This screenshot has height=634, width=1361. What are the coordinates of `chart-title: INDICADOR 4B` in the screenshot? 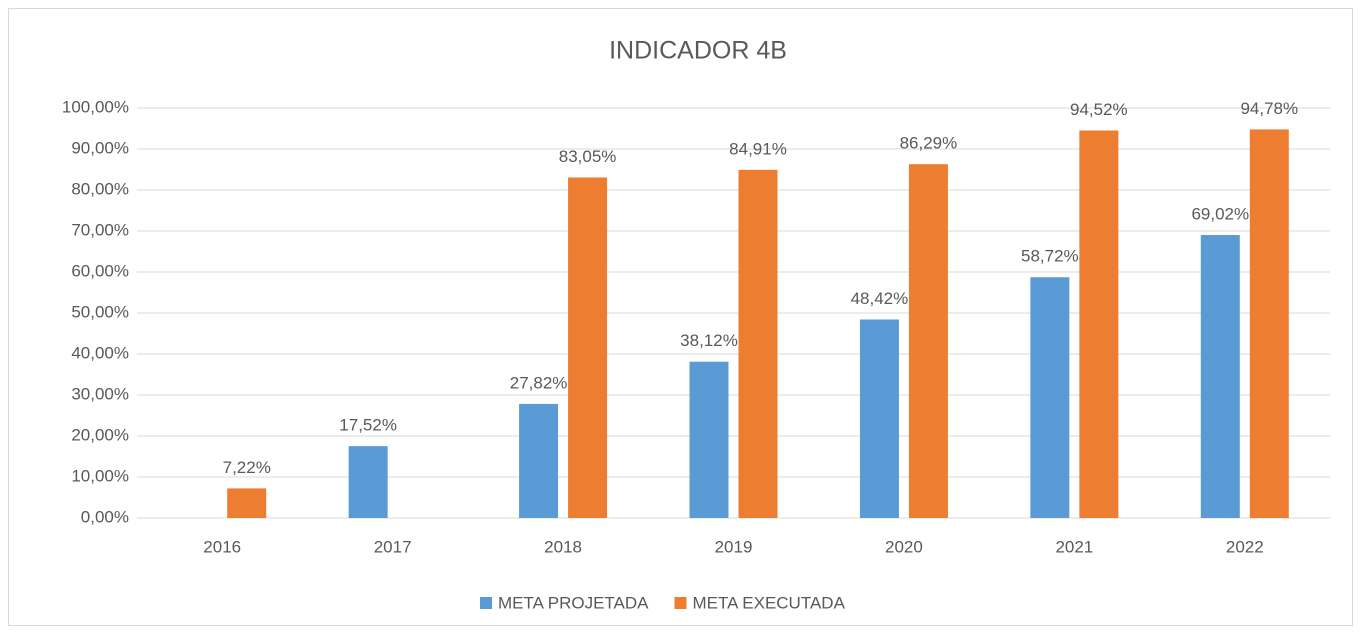 It's located at (698, 51).